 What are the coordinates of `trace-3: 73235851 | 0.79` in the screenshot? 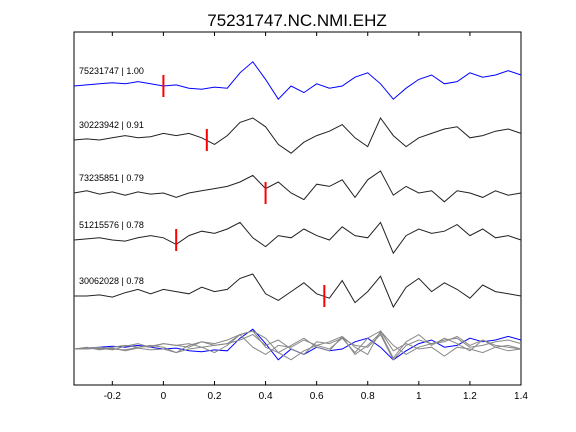 It's located at (297, 187).